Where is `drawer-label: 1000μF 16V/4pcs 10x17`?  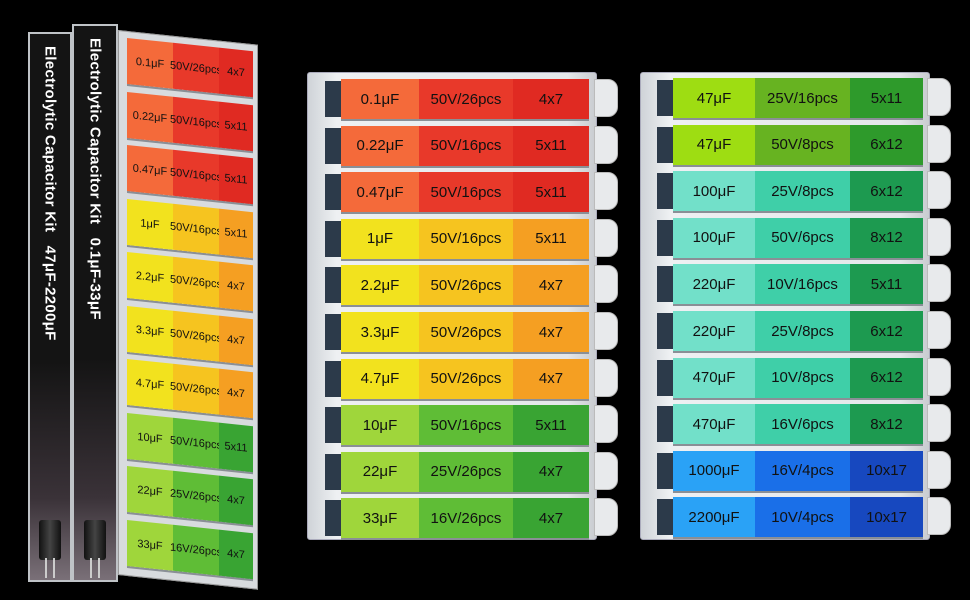 drawer-label: 1000μF 16V/4pcs 10x17 is located at coordinates (798, 470).